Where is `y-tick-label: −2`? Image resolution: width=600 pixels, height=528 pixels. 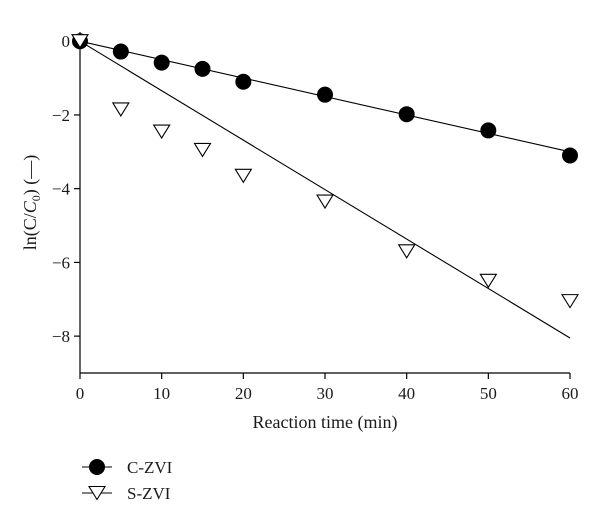
y-tick-label: −2 is located at coordinates (61, 115).